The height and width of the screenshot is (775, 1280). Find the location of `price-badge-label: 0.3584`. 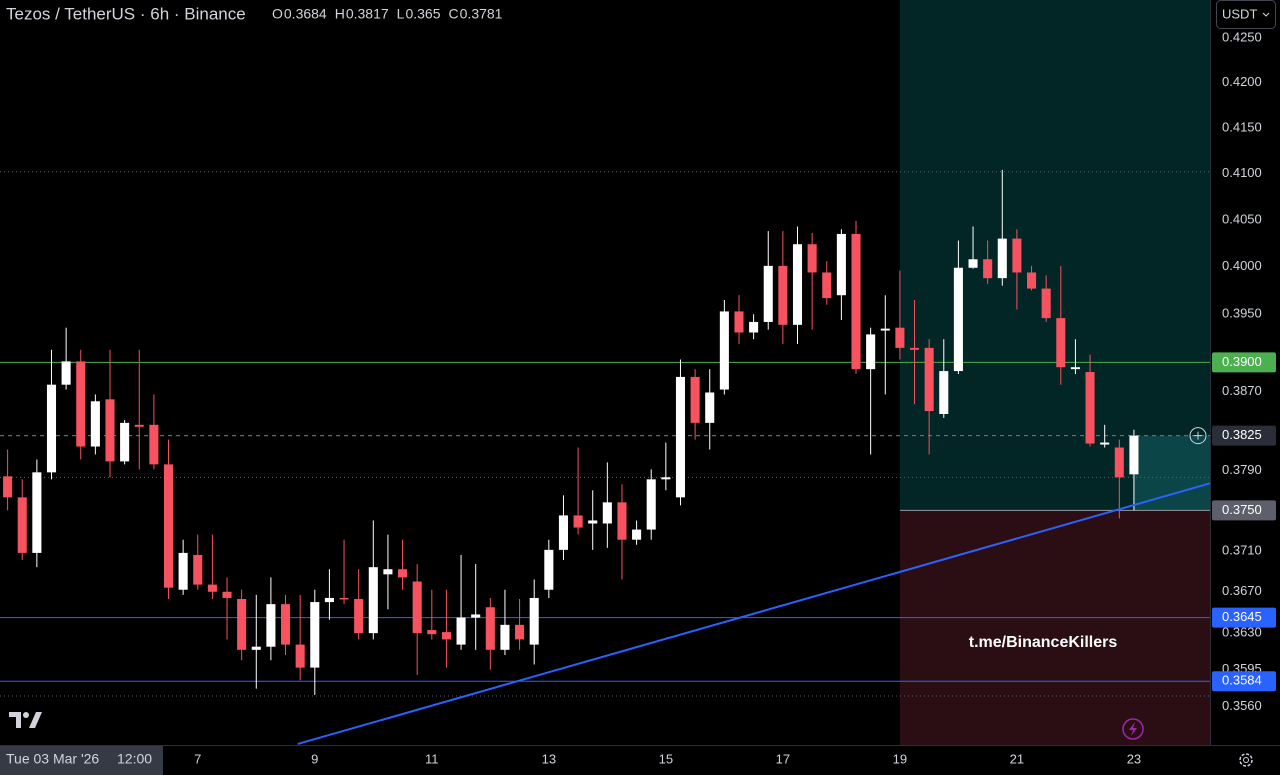

price-badge-label: 0.3584 is located at coordinates (1242, 680).